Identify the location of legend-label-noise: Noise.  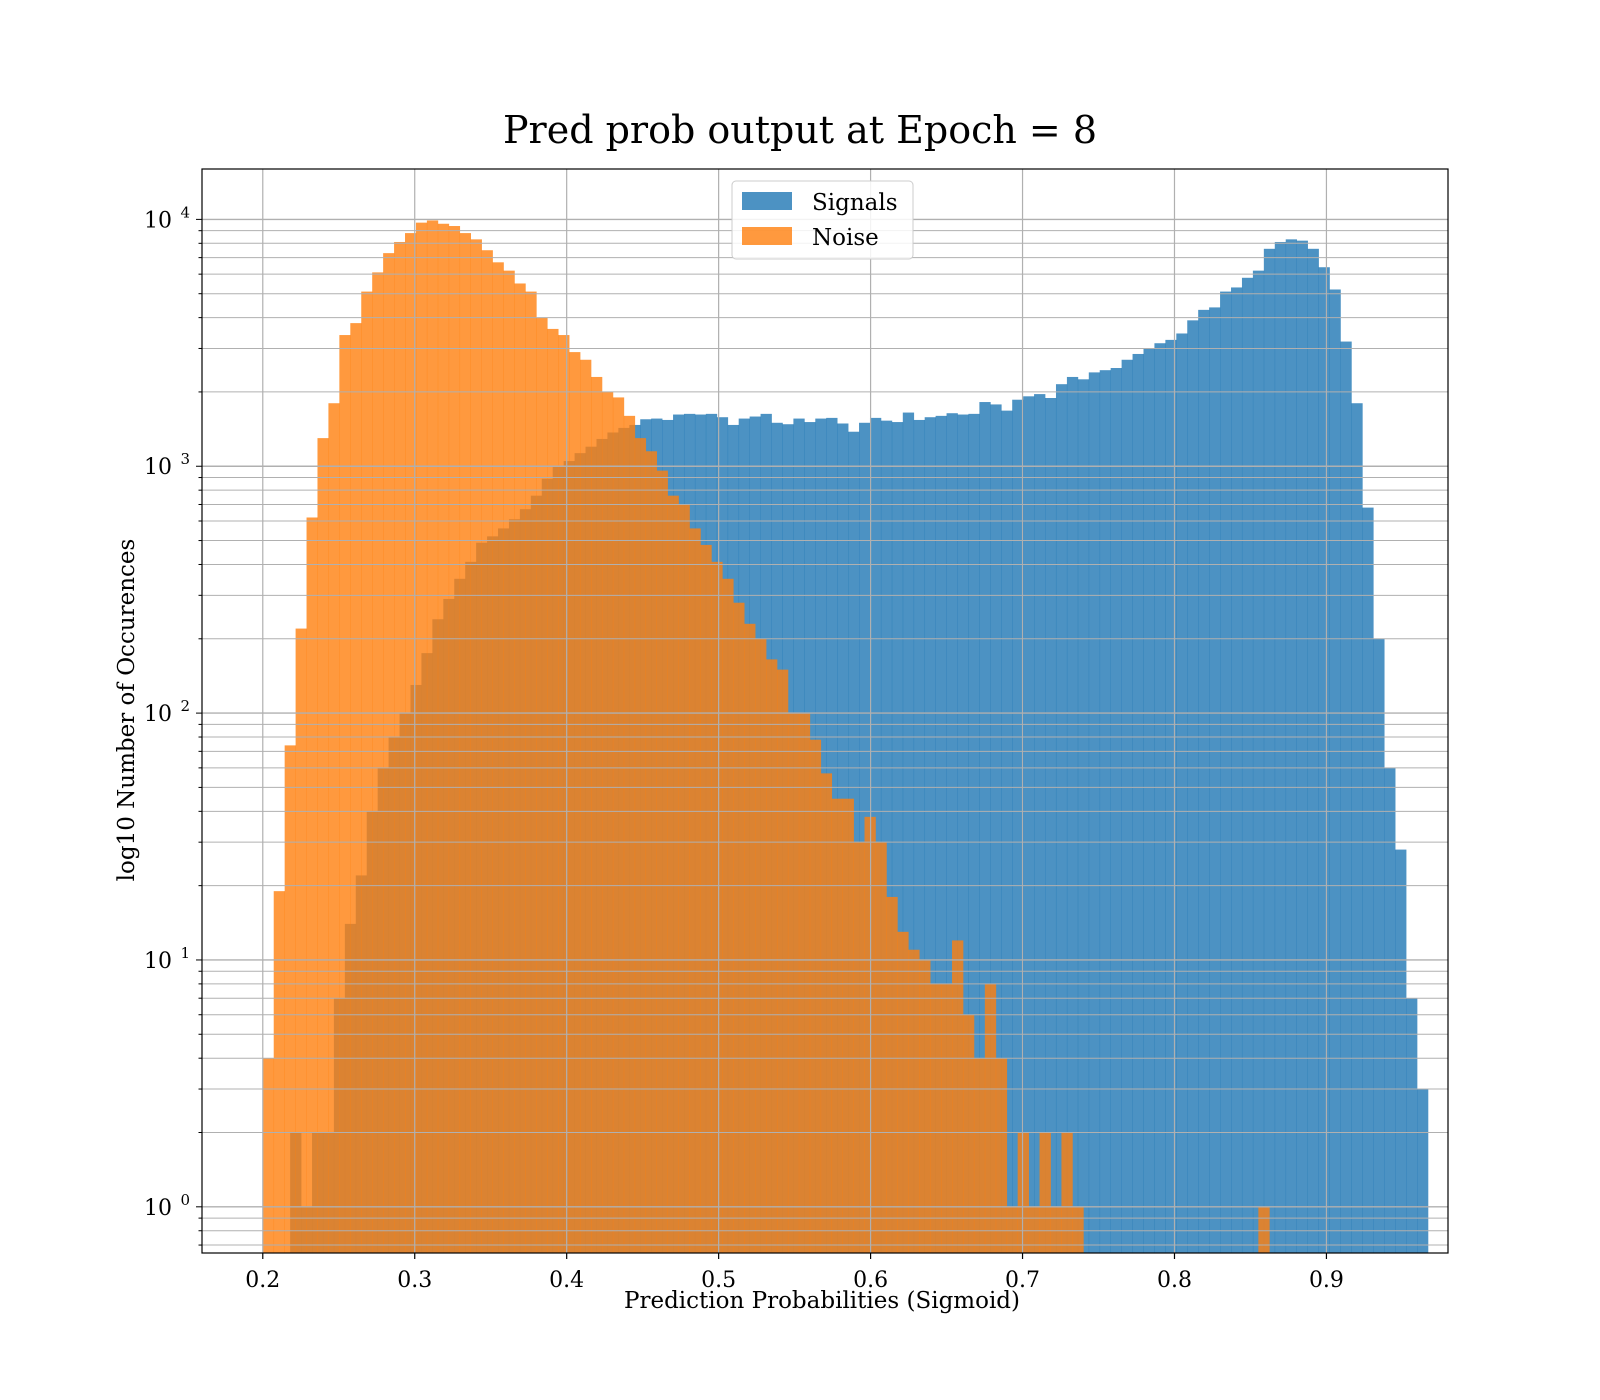
(845, 238).